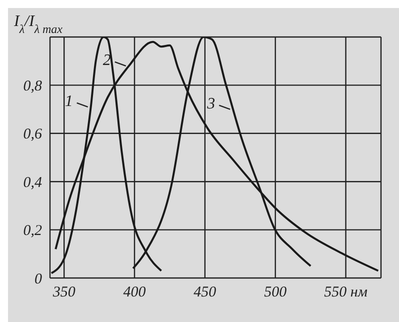 The width and height of the screenshot is (399, 322). What do you see at coordinates (38, 279) in the screenshot?
I see `y-tick-label: 0` at bounding box center [38, 279].